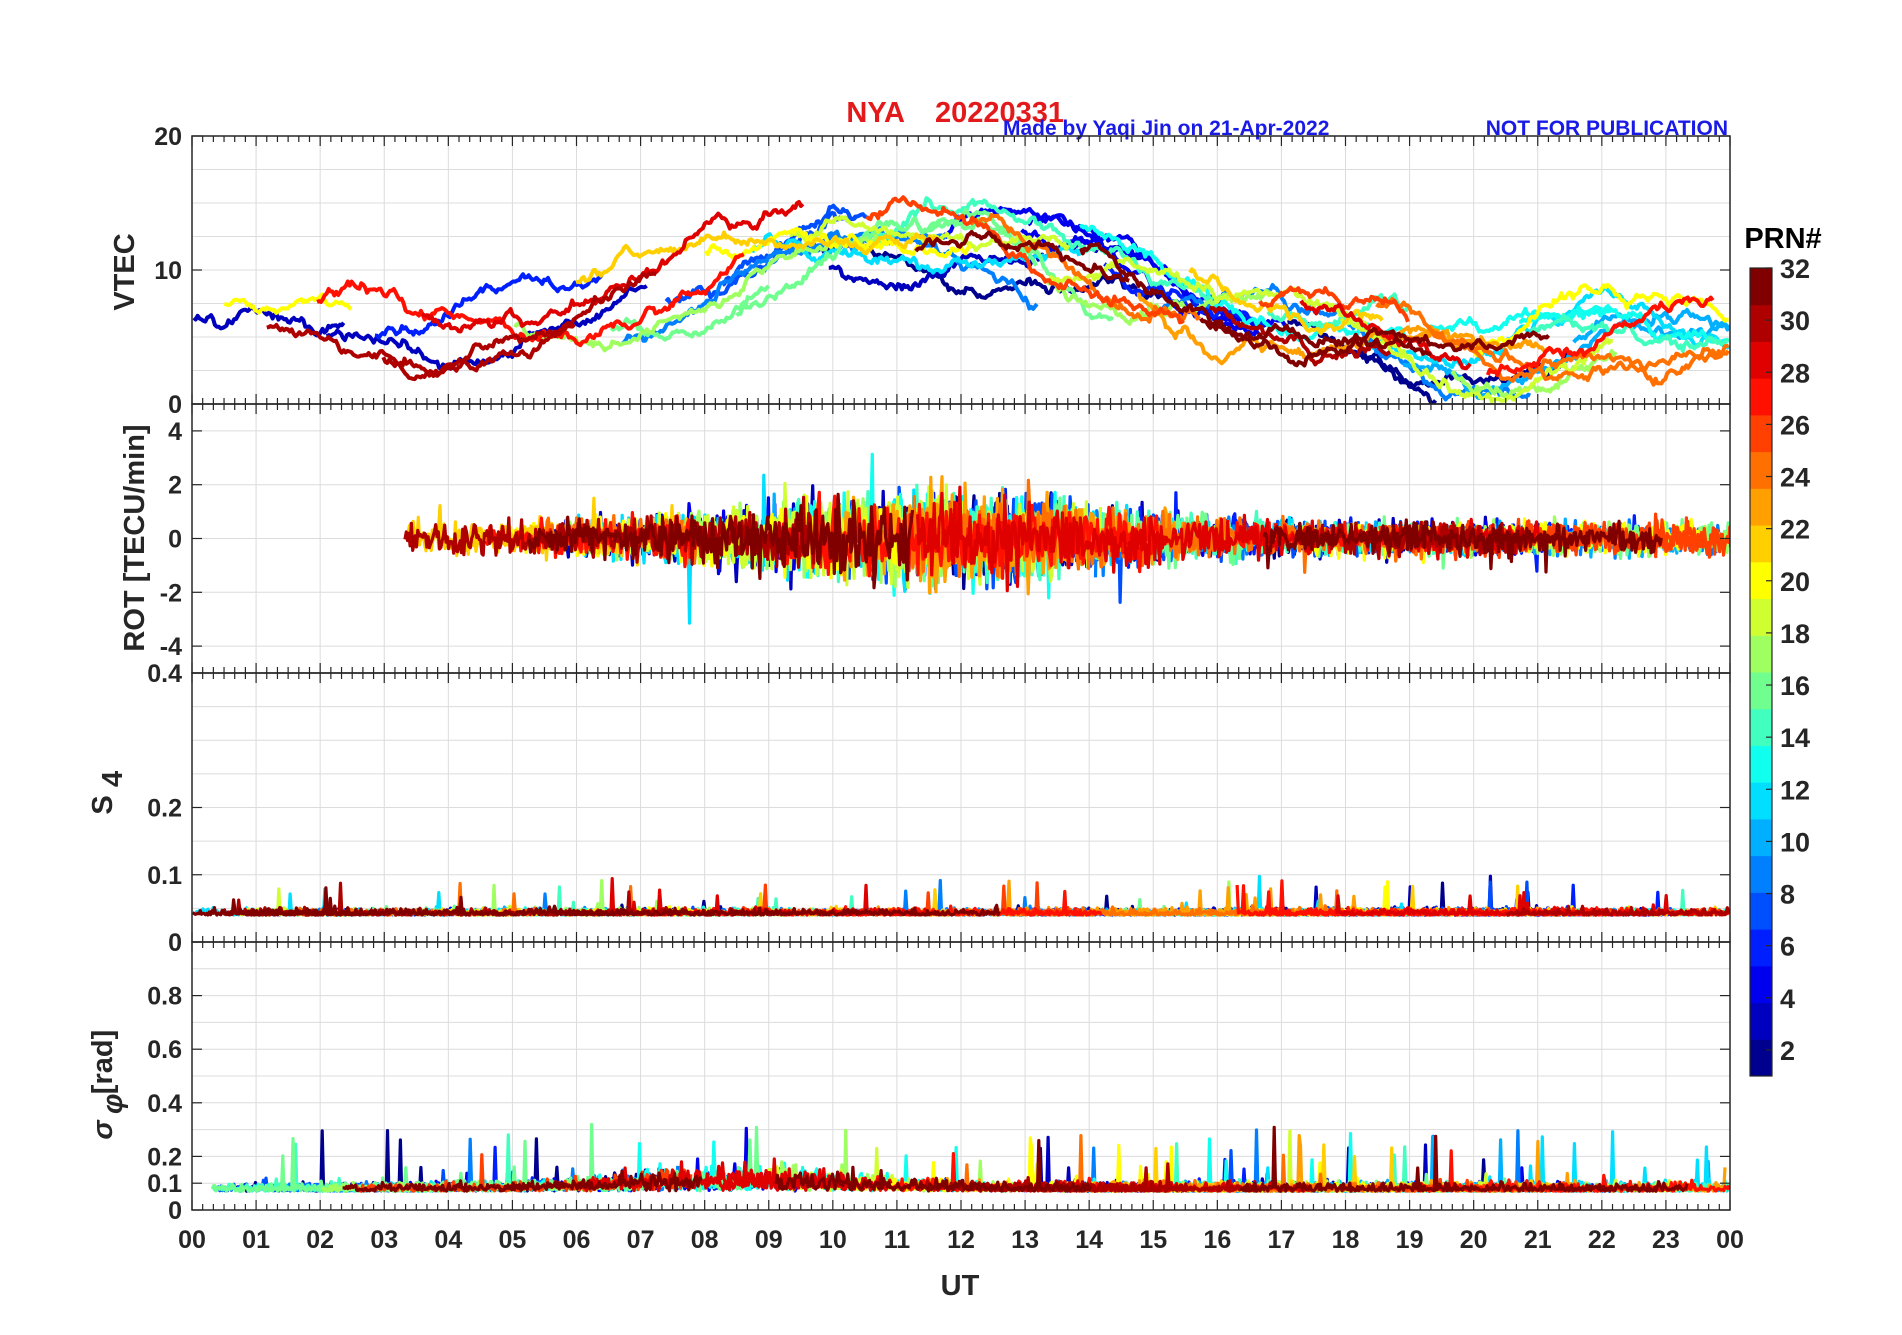 This screenshot has width=1902, height=1335. Describe the element at coordinates (1795, 530) in the screenshot. I see `colorbar-tick-label: 22` at that location.